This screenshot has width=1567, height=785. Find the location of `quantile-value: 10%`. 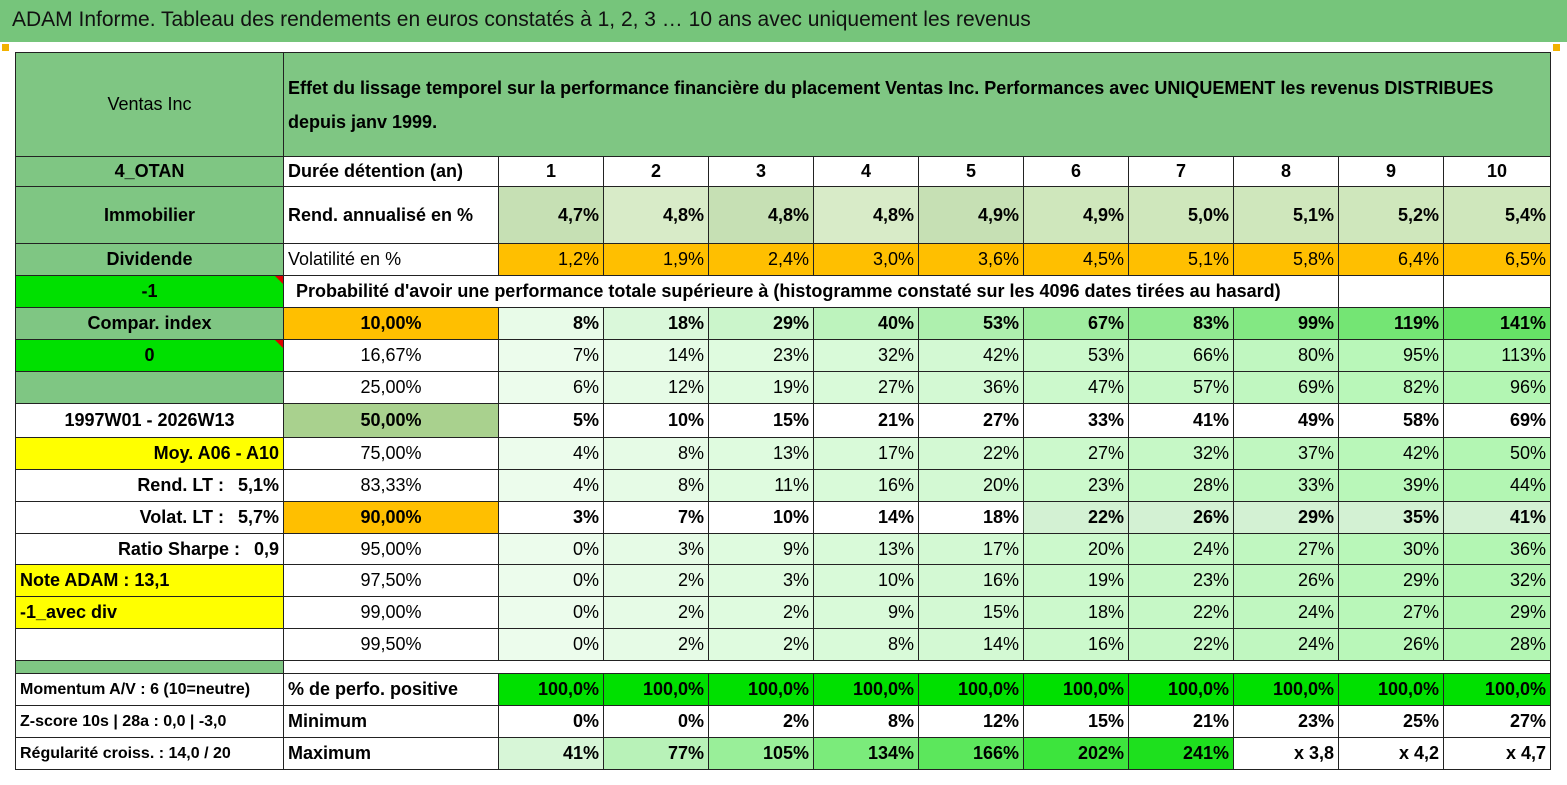

quantile-value: 10% is located at coordinates (761, 517).